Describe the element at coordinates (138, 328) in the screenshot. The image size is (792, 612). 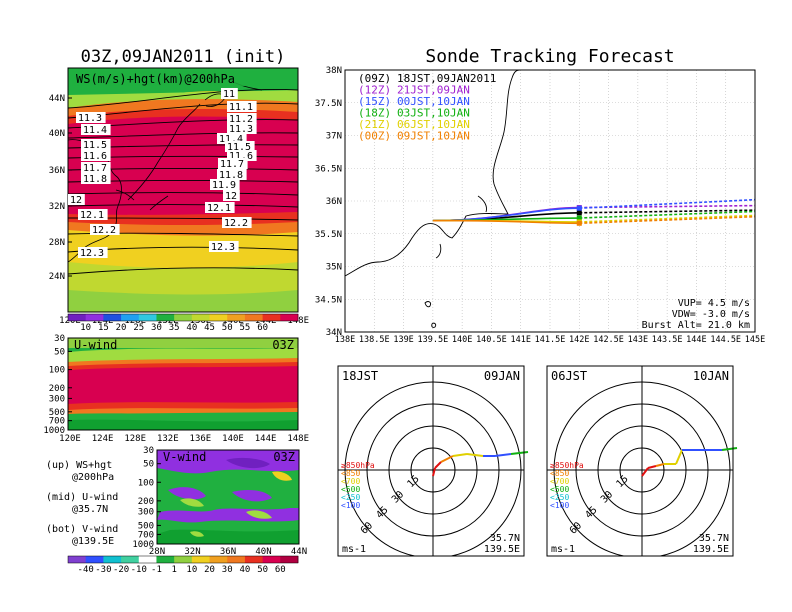
I see `colorbar-label: 25` at that location.